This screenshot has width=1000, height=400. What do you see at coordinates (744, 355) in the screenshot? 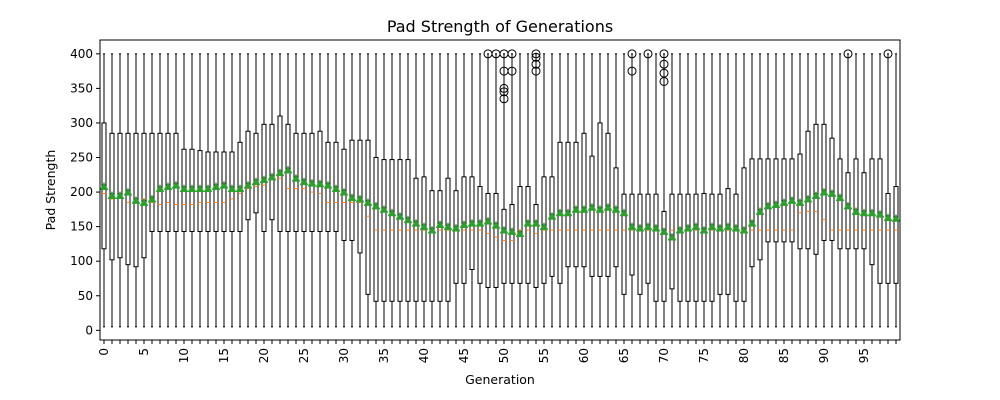
I see `x-tick-label: 80` at bounding box center [744, 355].